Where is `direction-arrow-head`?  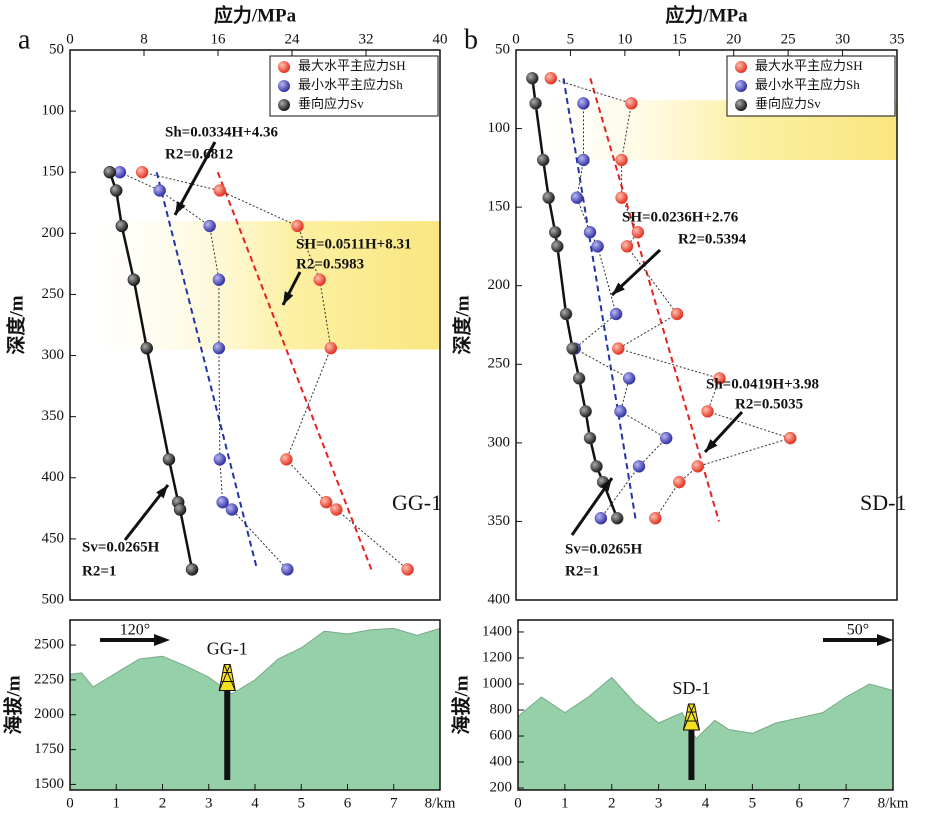
direction-arrow-head is located at coordinates (162, 640).